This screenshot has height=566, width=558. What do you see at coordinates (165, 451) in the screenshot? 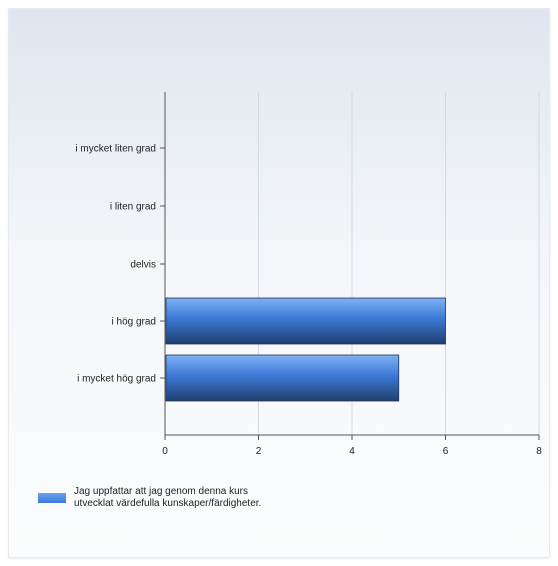
I see `x-tick-label: 0` at bounding box center [165, 451].